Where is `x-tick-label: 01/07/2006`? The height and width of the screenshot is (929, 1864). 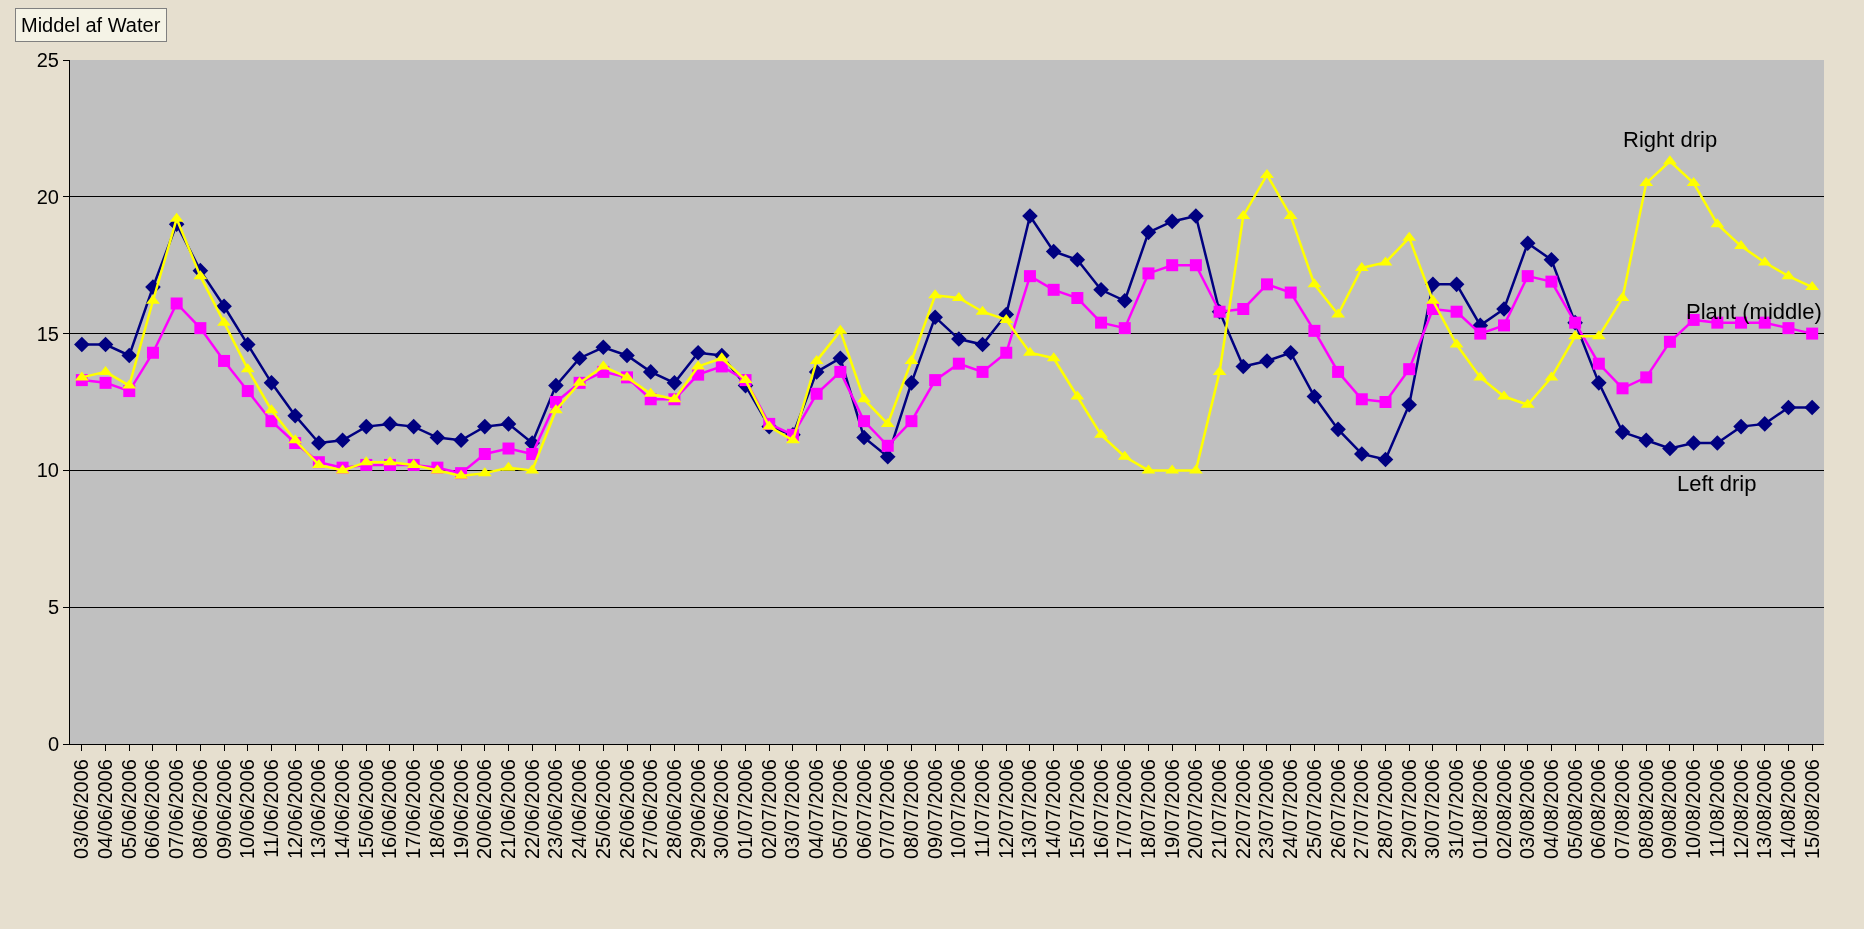
x-tick-label: 01/07/2006 is located at coordinates (745, 809).